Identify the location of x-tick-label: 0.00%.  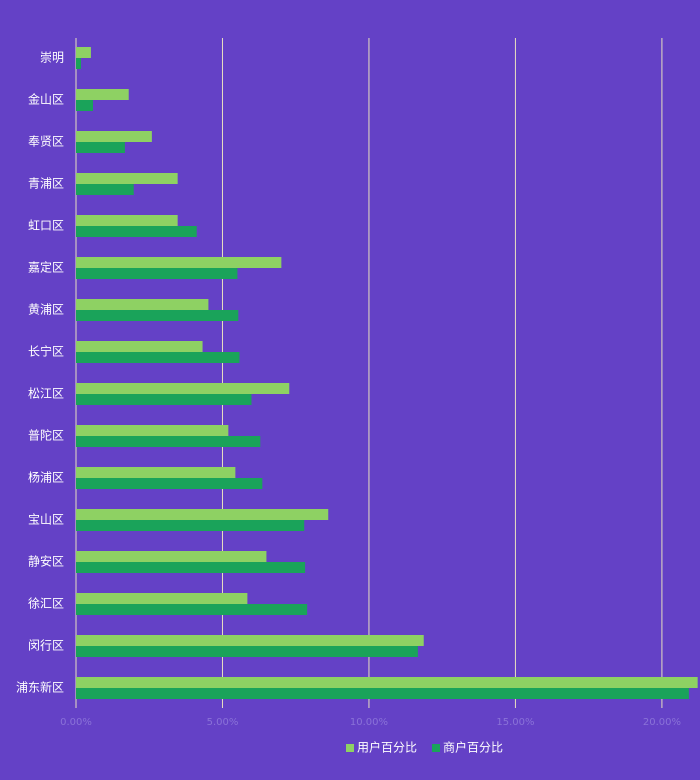
(76, 722).